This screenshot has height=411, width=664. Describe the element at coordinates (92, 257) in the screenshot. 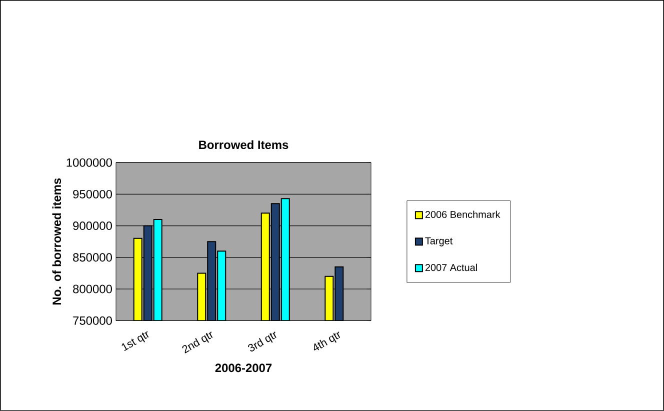

I see `y-tick-label: 850000` at that location.